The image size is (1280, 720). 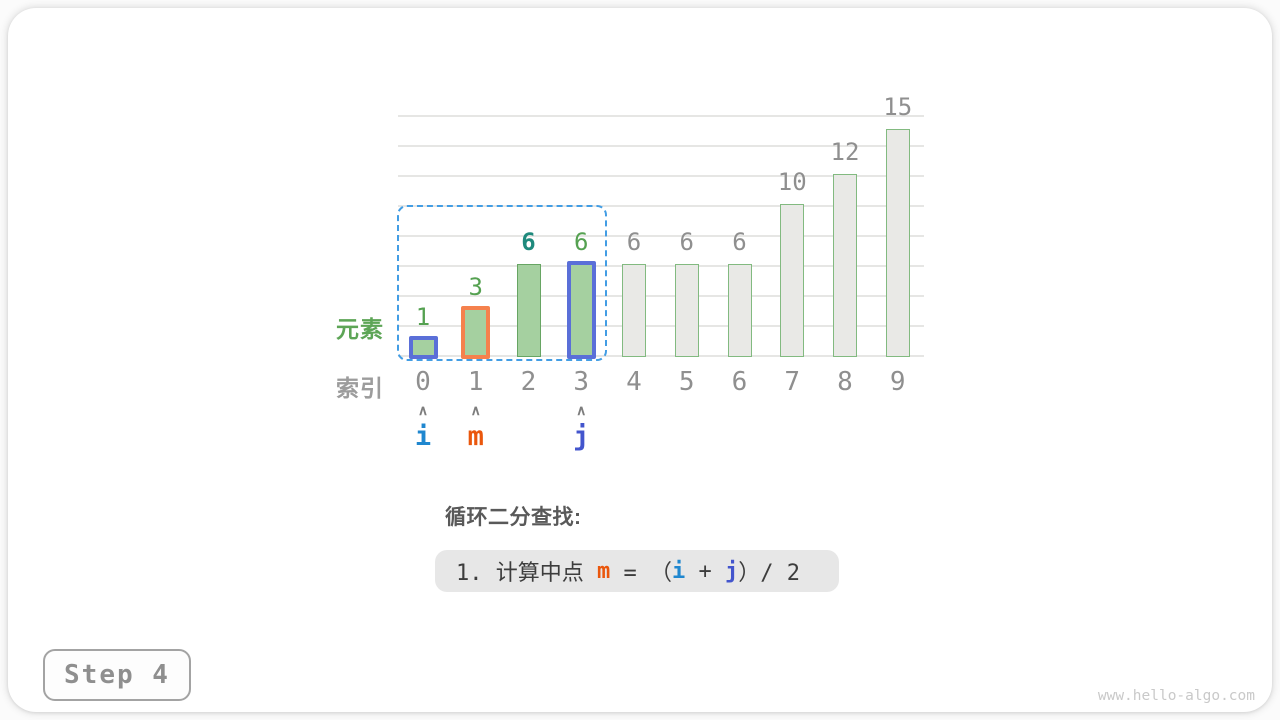 I want to click on index-label: 0, so click(x=423, y=382).